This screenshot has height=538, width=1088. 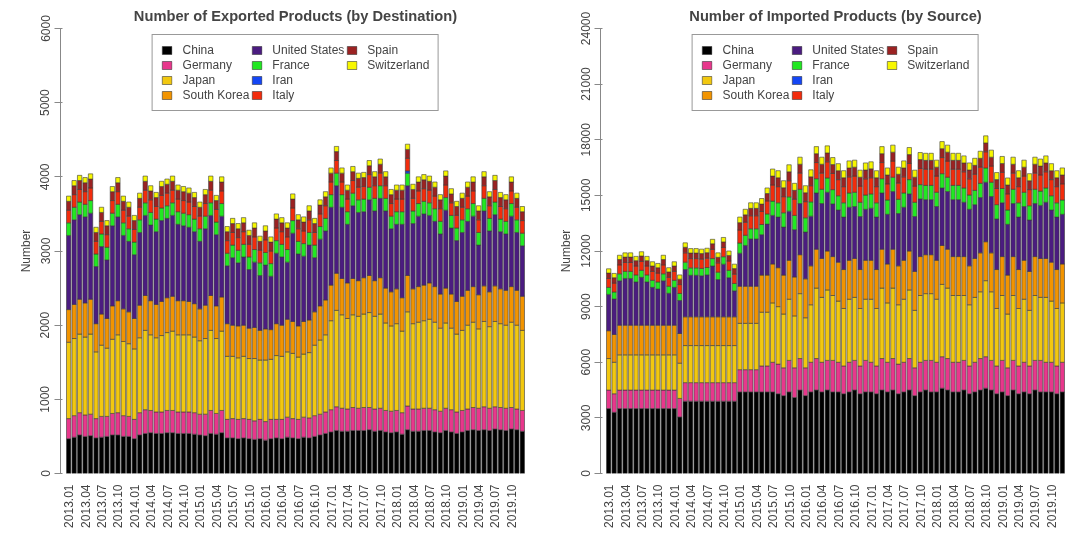 What do you see at coordinates (585, 84) in the screenshot?
I see `y-tick-label: 21000` at bounding box center [585, 84].